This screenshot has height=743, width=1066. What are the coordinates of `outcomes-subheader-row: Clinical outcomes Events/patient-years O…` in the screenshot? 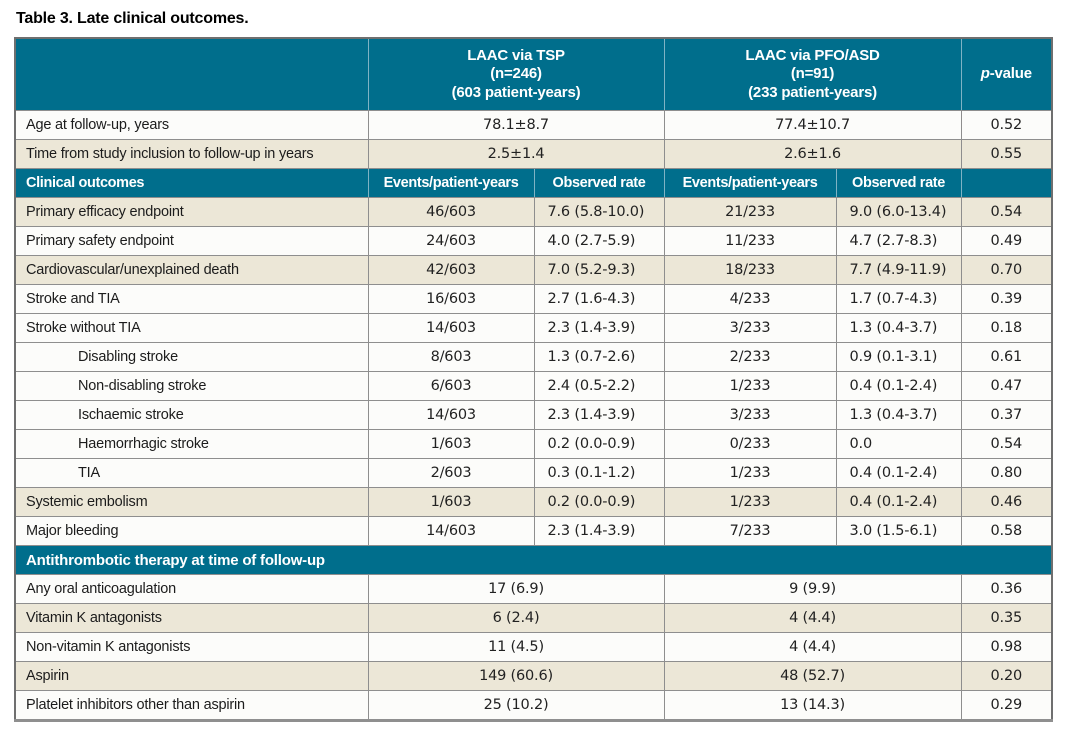 It's located at (533, 183).